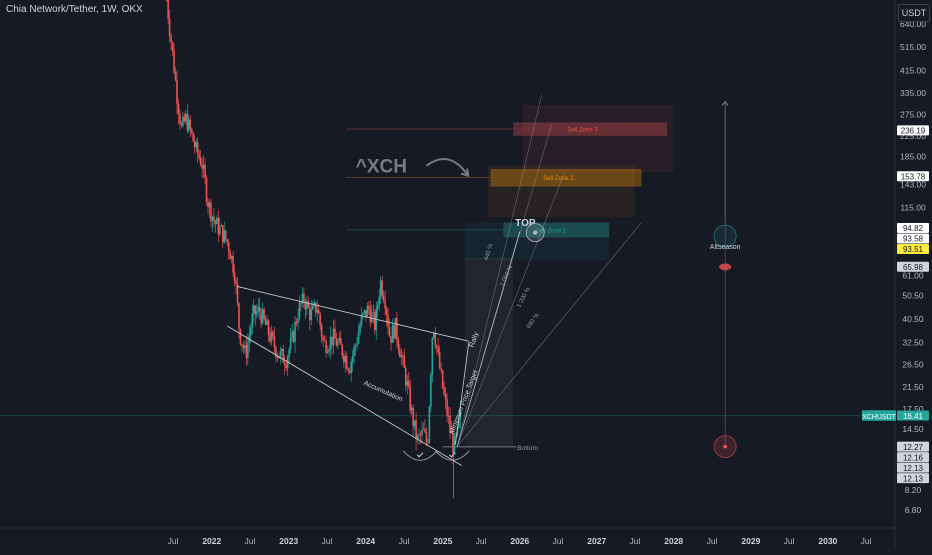 The width and height of the screenshot is (932, 555). I want to click on altseason-arrow-head, so click(725, 103).